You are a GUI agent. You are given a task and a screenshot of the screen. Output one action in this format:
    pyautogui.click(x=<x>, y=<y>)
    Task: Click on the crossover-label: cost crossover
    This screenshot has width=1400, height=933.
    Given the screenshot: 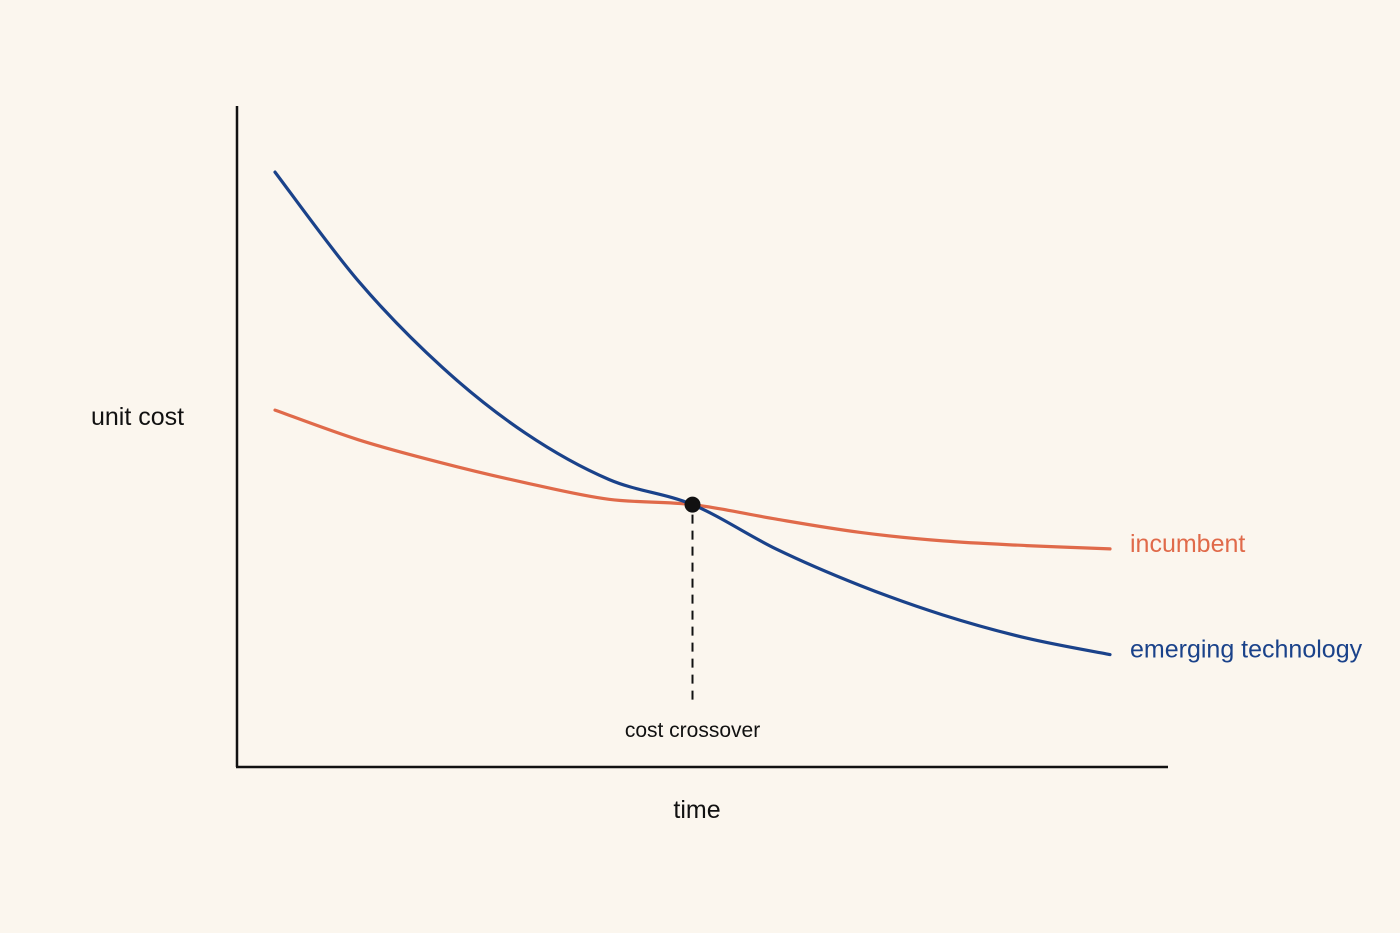 What is the action you would take?
    pyautogui.click(x=692, y=730)
    